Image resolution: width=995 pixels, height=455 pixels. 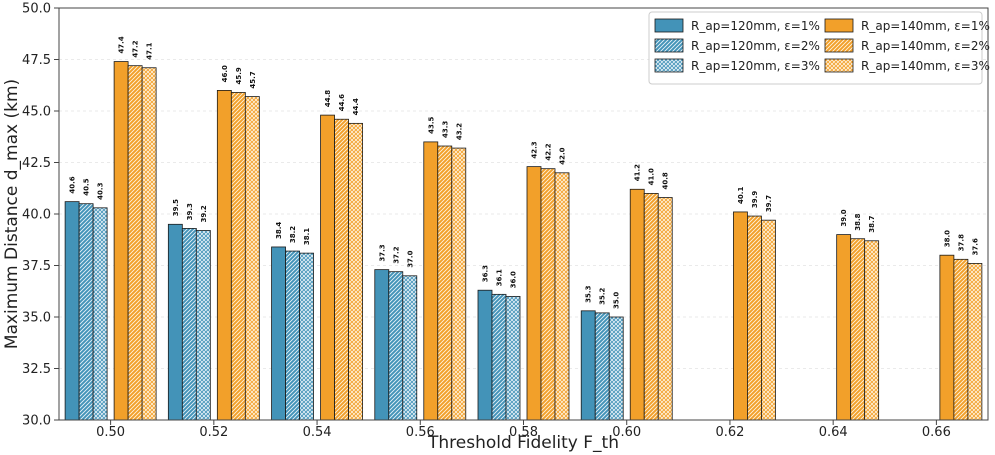 I want to click on y-tick-label: 42.5, so click(x=36, y=163).